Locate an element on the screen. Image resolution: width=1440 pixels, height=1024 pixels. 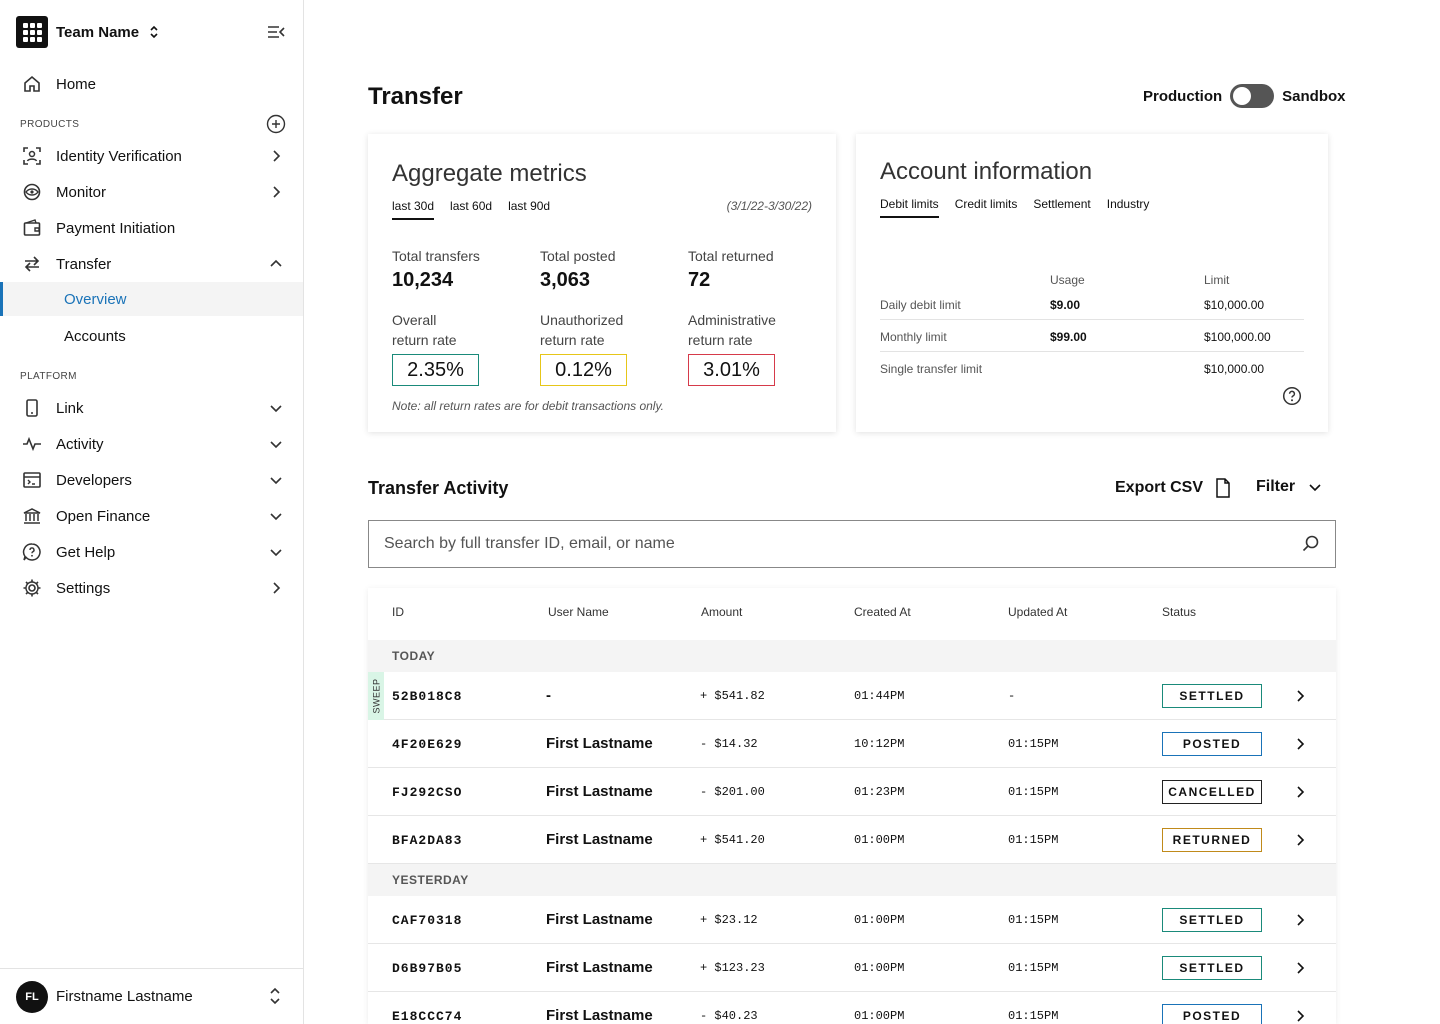
tab-last-60d: last 60d is located at coordinates (471, 206).